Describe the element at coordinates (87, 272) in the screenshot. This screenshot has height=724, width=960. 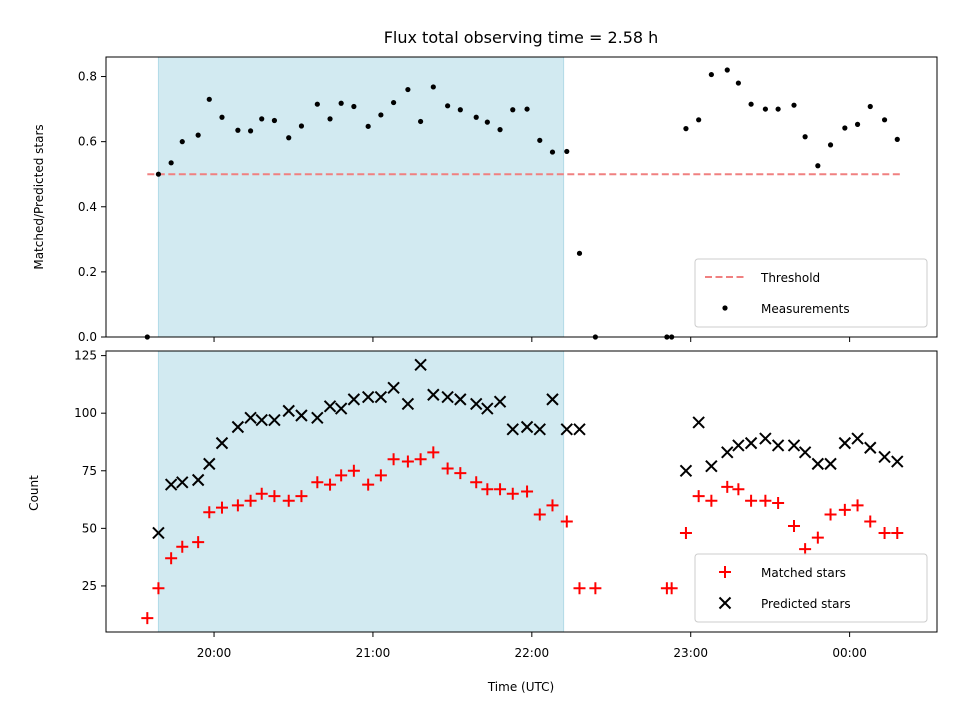
I see `y-tick-label: 0.2` at that location.